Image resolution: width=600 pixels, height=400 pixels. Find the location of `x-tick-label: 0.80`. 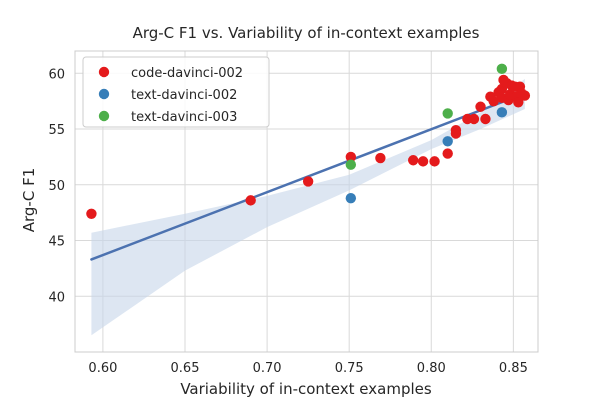

x-tick-label: 0.80 is located at coordinates (431, 368).